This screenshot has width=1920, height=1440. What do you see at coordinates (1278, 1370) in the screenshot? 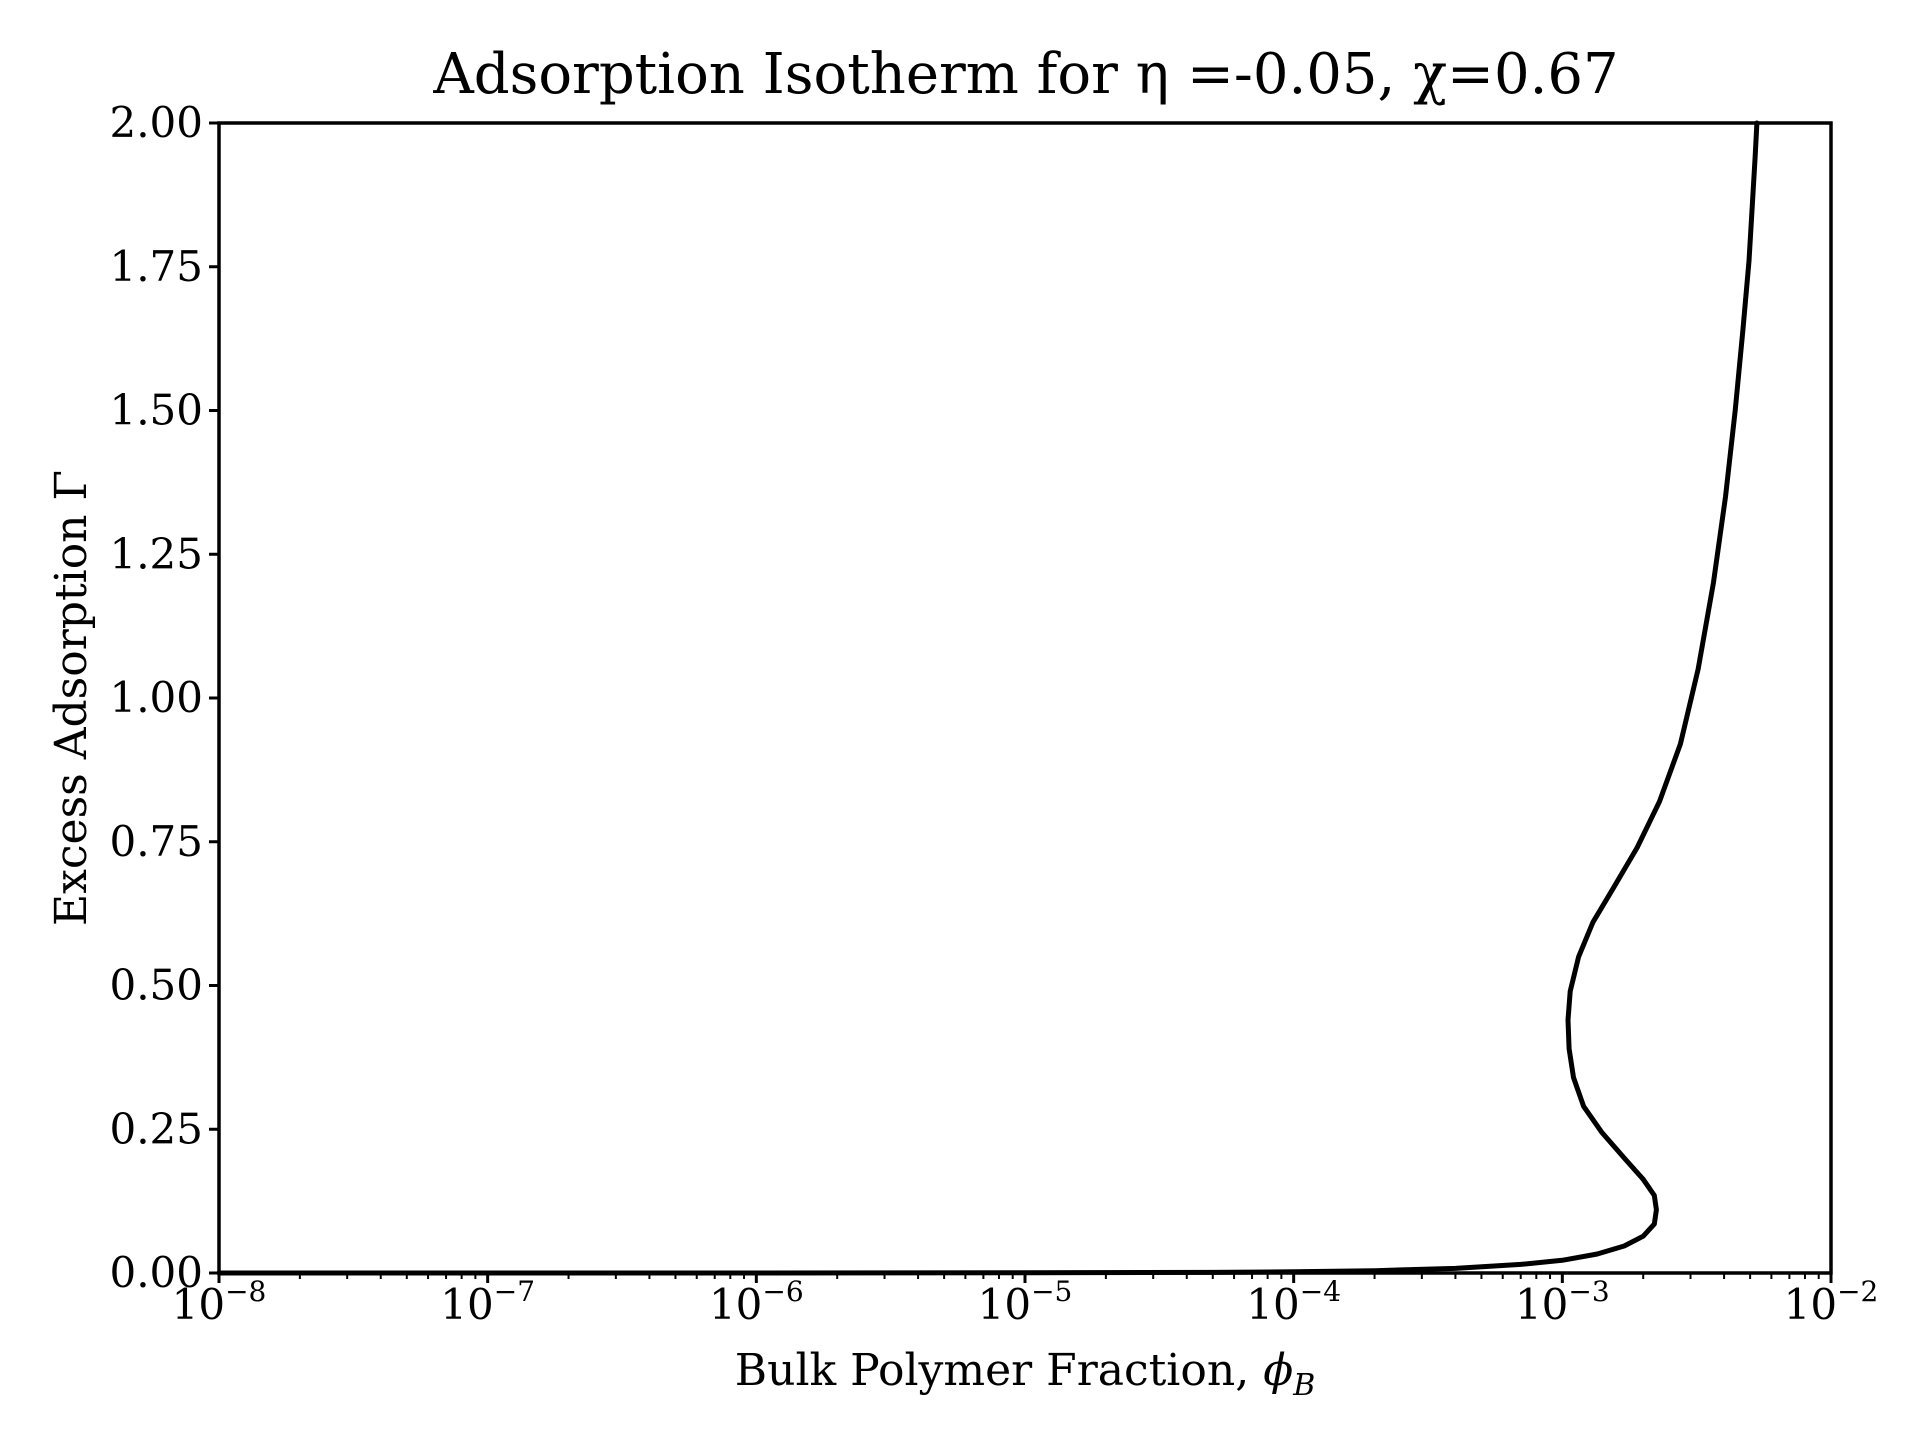
I see `x-axis-label-symbol: ϕ` at bounding box center [1278, 1370].